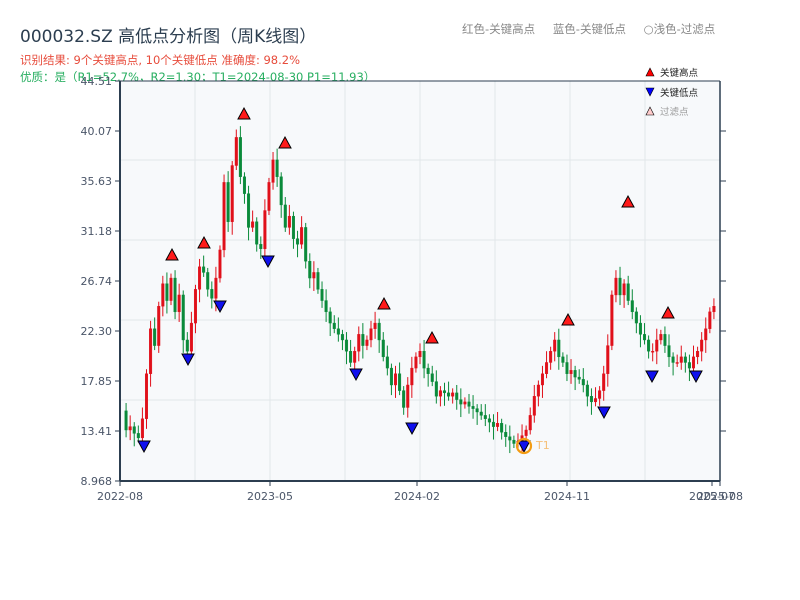  Describe the element at coordinates (679, 29) in the screenshot. I see `color-legend-filtered: ○浅色-过滤点` at that location.